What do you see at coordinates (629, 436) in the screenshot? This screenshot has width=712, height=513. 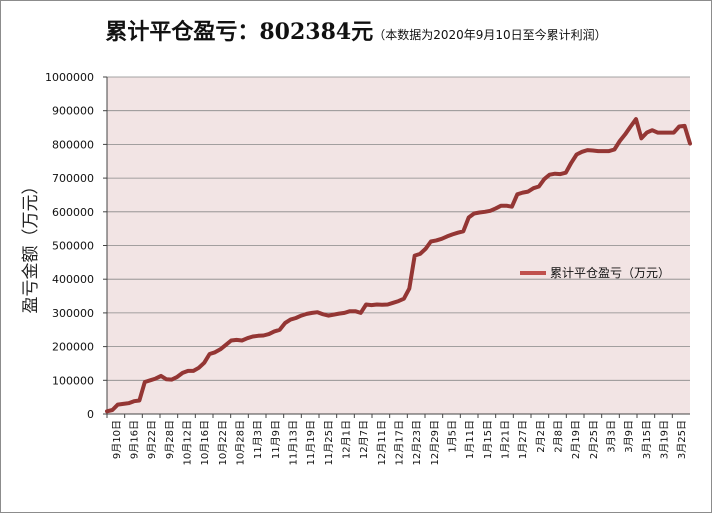 I see `x-tick-label: 3月9日` at bounding box center [629, 436].